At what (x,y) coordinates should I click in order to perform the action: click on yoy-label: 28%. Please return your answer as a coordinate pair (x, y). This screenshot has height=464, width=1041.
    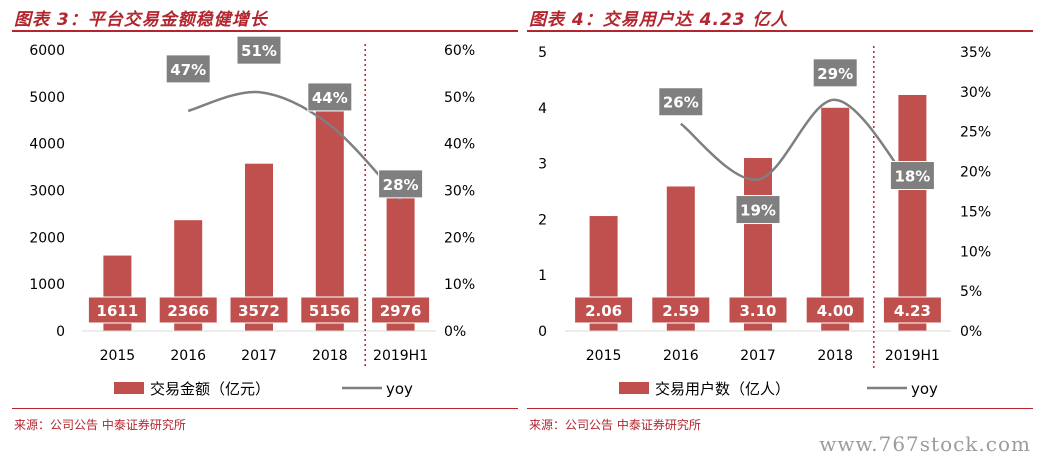
    Looking at the image, I should click on (401, 185).